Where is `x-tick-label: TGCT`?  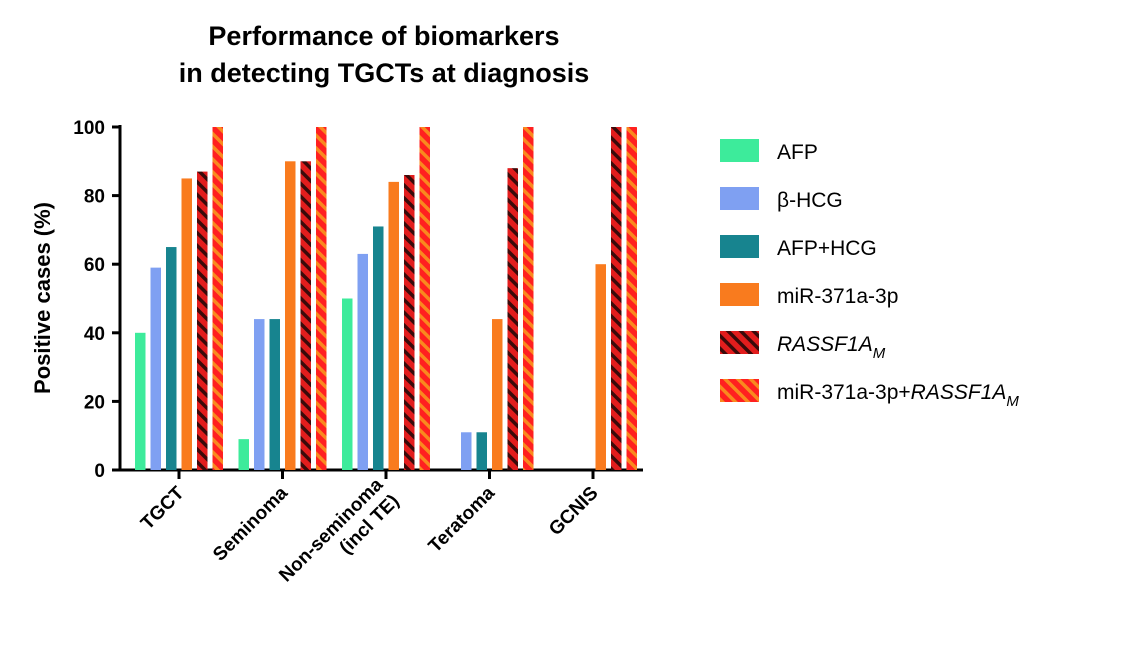 x-tick-label: TGCT is located at coordinates (163, 508).